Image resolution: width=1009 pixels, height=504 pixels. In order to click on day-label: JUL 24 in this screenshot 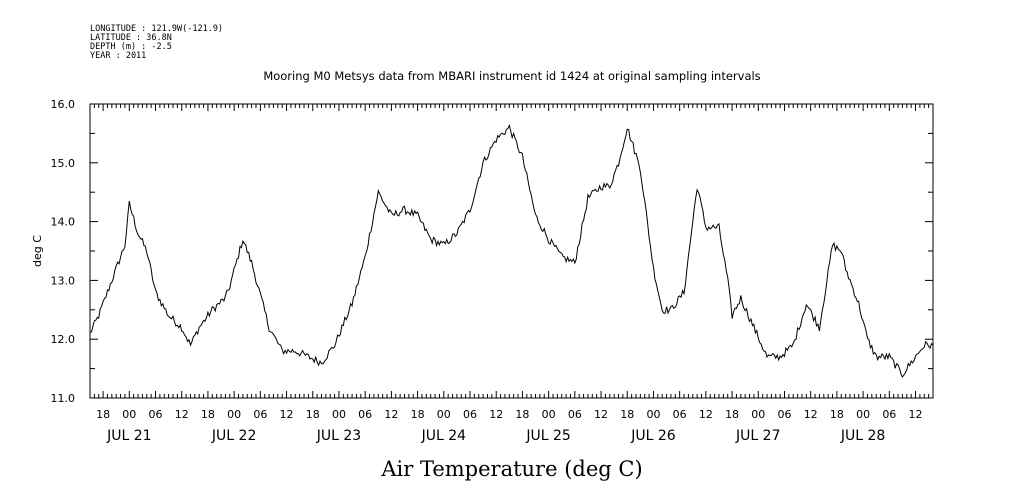, I will do `click(444, 436)`.